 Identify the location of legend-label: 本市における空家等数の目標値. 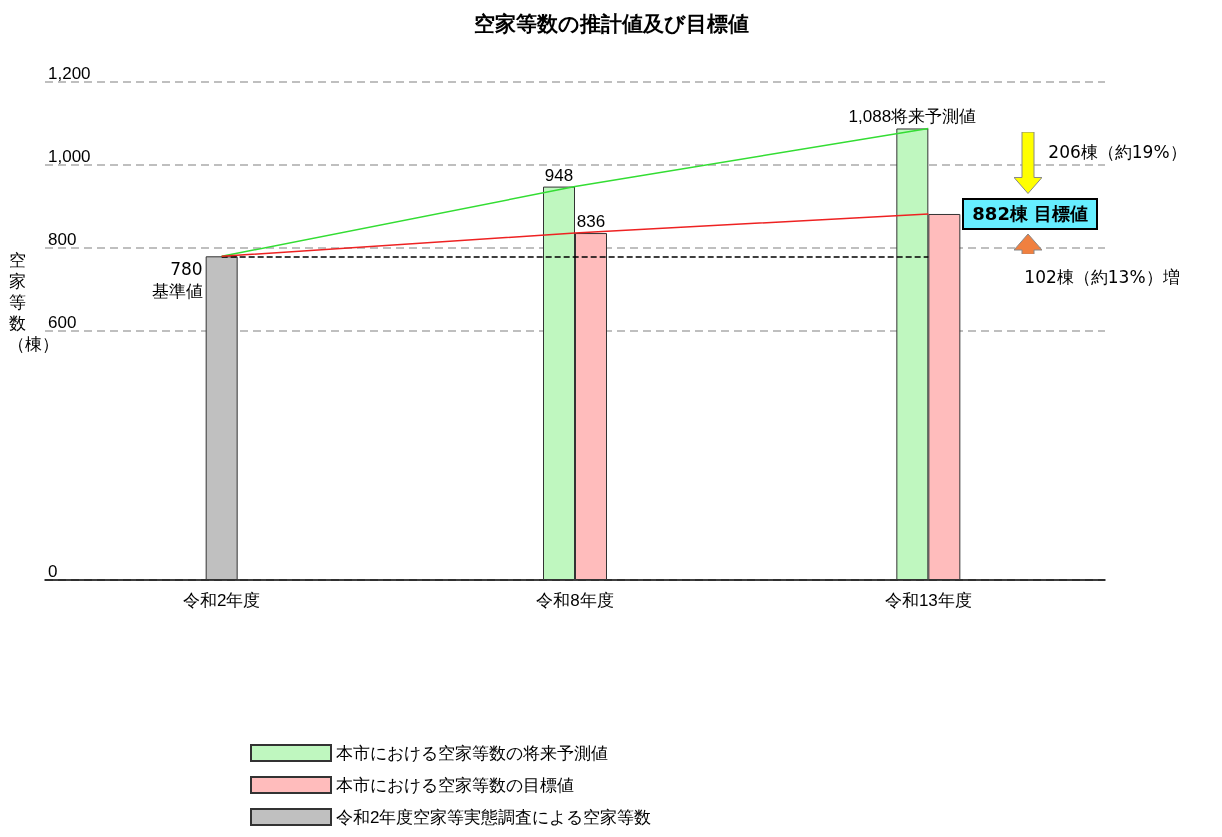
(455, 785).